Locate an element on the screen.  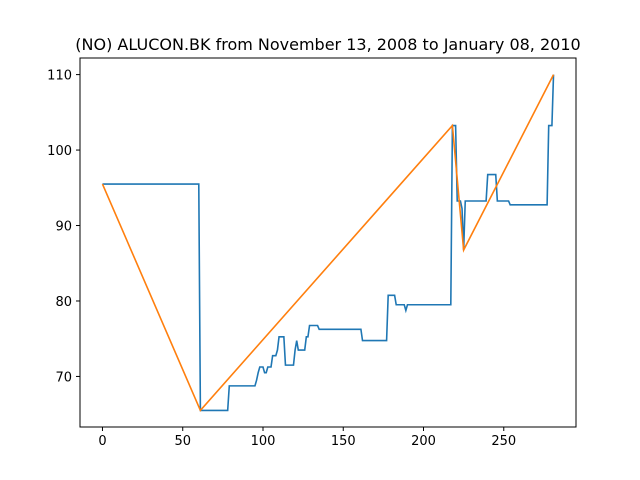
y-tick-label: 70 is located at coordinates (63, 377).